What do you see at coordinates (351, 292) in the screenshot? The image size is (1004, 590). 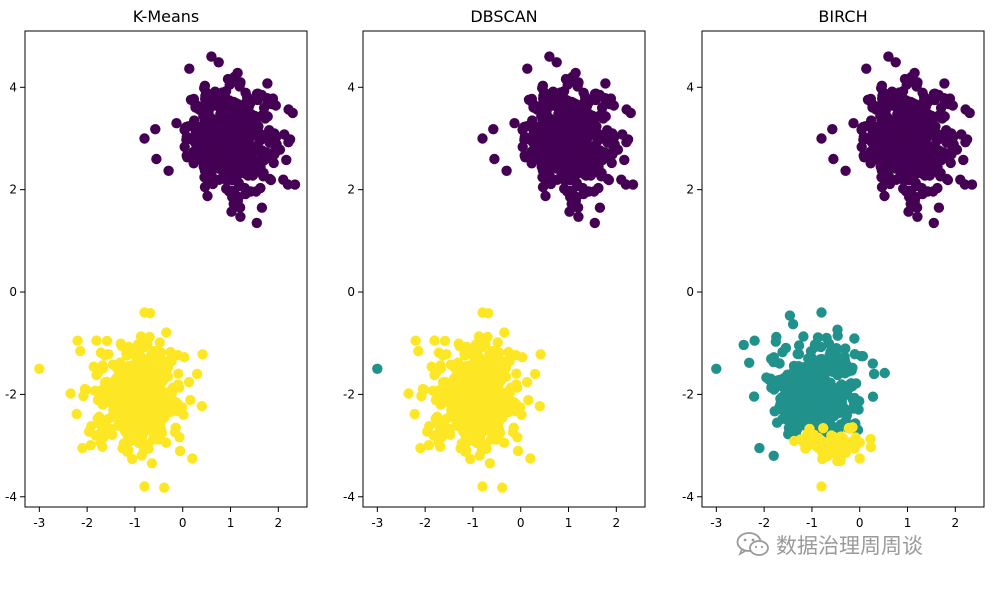 I see `y-tick-label: 0` at bounding box center [351, 292].